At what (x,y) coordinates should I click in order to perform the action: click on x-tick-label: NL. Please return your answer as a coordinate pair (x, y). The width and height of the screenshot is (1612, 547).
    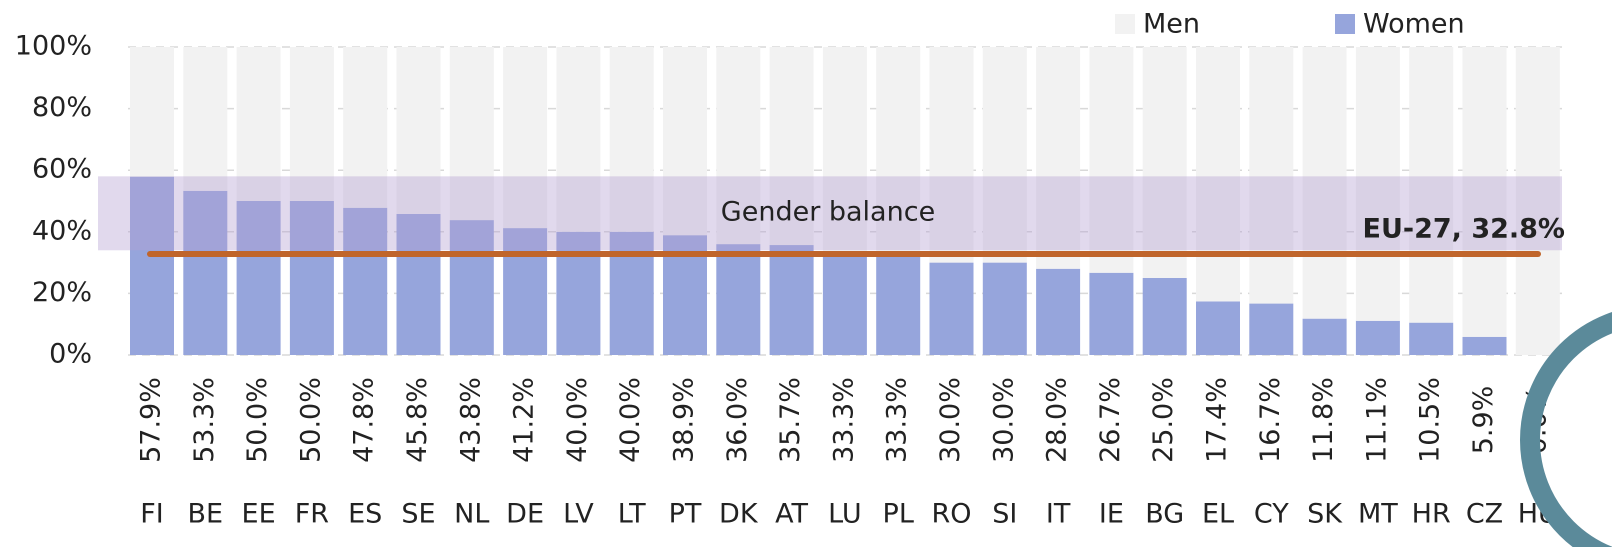
    Looking at the image, I should click on (471, 514).